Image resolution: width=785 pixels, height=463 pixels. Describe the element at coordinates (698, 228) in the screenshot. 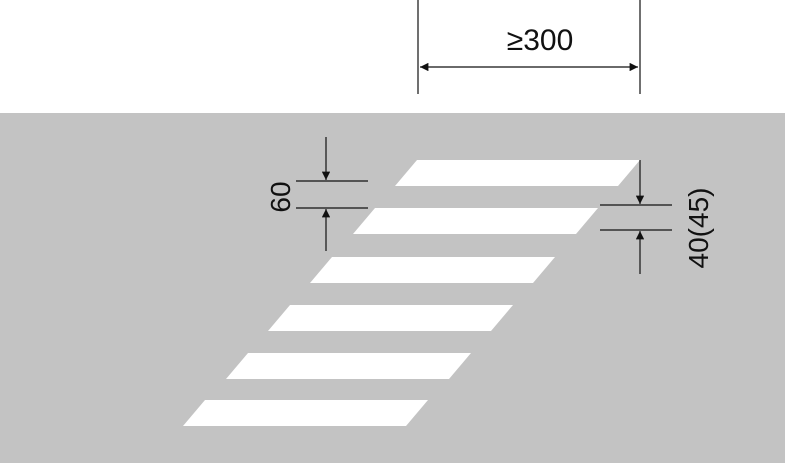

I see `stripe-height-label: 40(45)` at that location.